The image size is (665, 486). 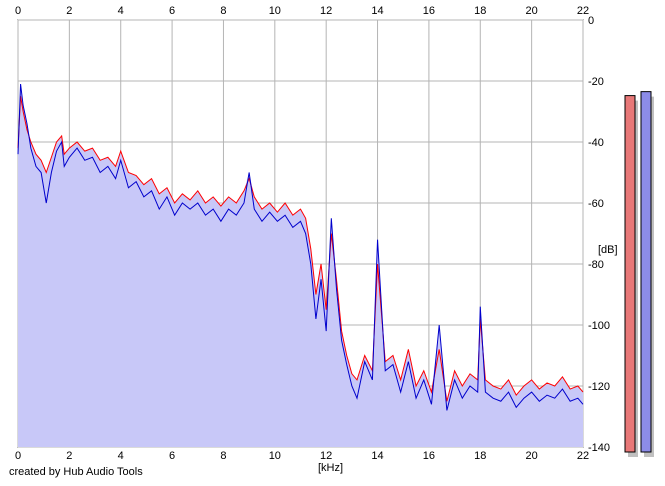 What do you see at coordinates (18, 11) in the screenshot?
I see `x-tick-top: 0` at bounding box center [18, 11].